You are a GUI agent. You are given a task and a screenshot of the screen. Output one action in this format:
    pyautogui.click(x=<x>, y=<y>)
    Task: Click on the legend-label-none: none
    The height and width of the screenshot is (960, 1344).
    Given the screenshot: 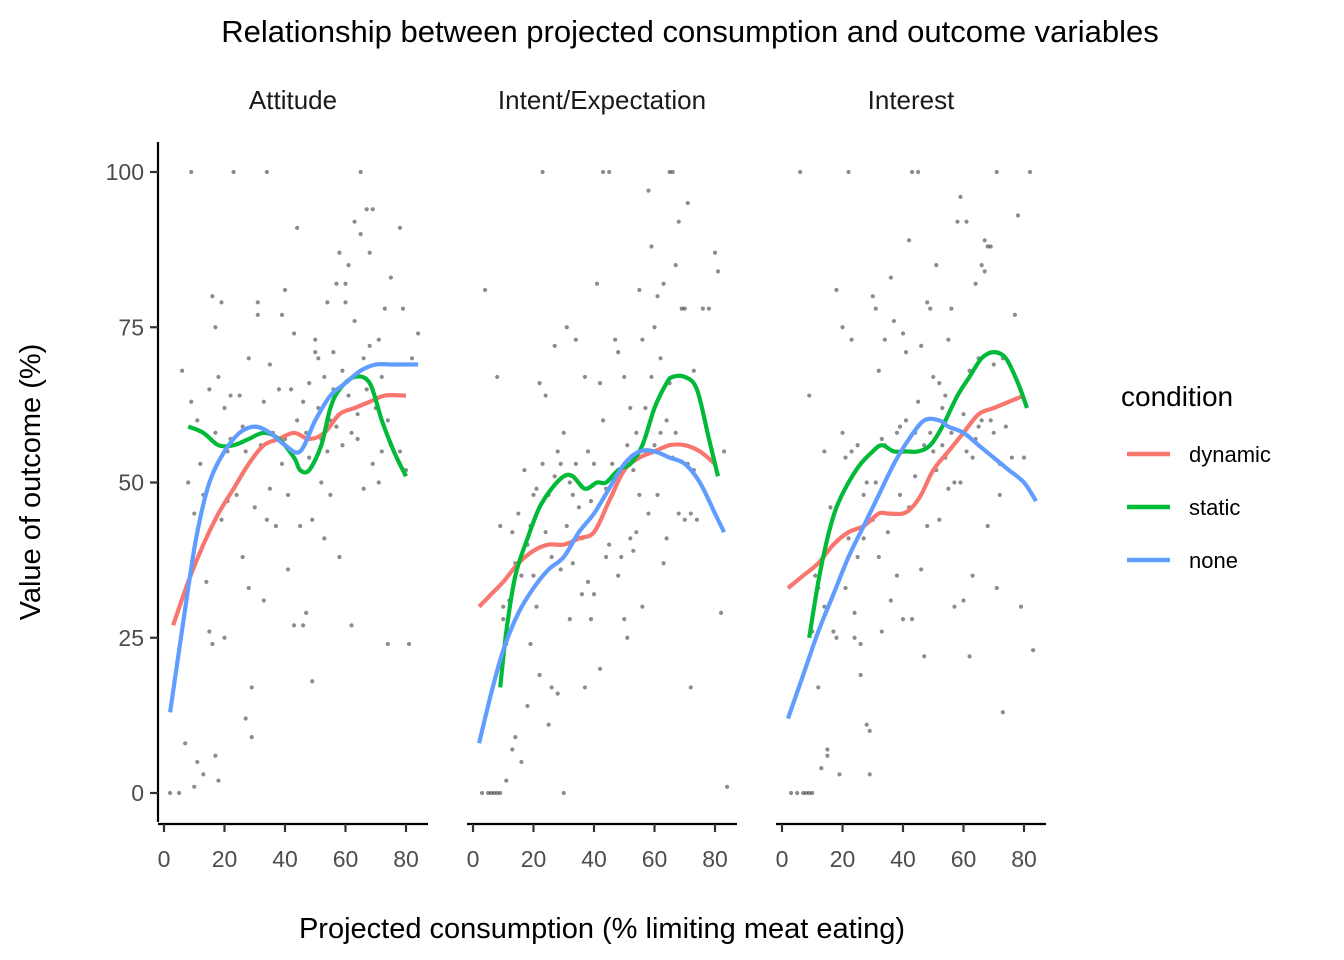 What is the action you would take?
    pyautogui.click(x=1213, y=560)
    